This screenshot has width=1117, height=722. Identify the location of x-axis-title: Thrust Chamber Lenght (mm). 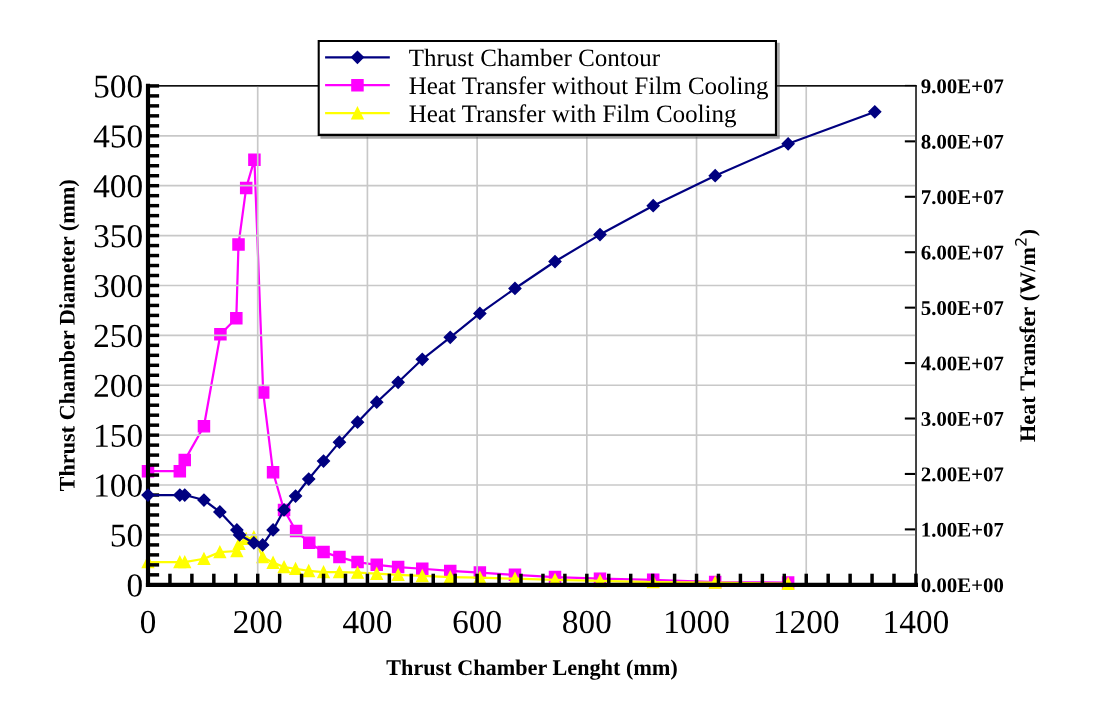
(531, 669).